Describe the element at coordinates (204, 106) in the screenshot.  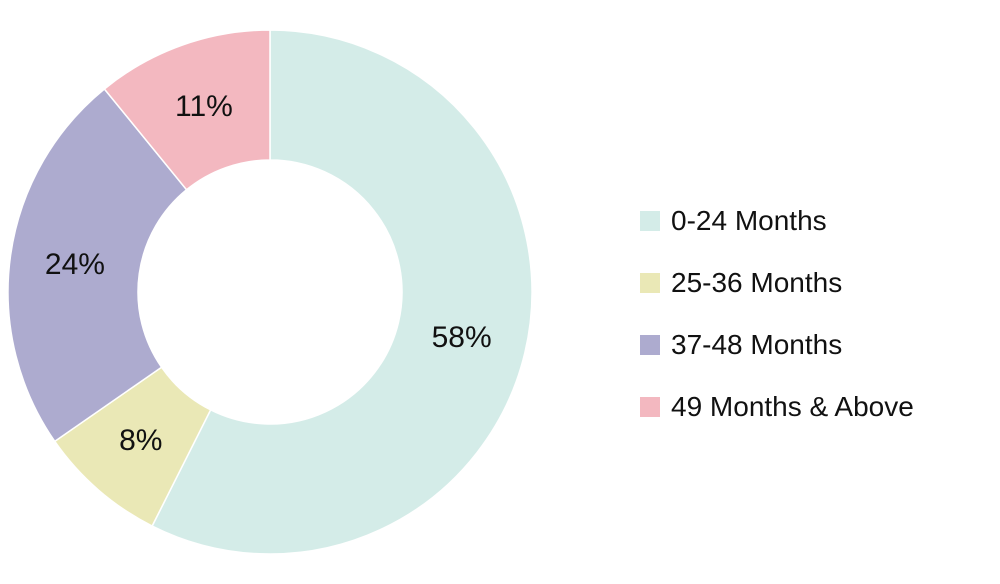
I see `data-label-49-months-and-above: 11%` at that location.